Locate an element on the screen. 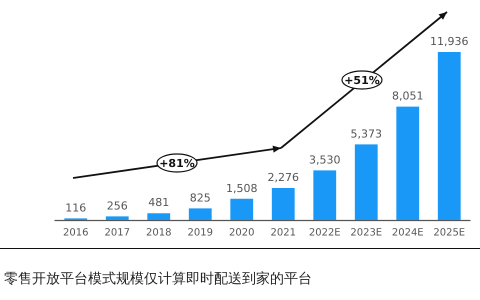  data-label: 481 is located at coordinates (159, 203).